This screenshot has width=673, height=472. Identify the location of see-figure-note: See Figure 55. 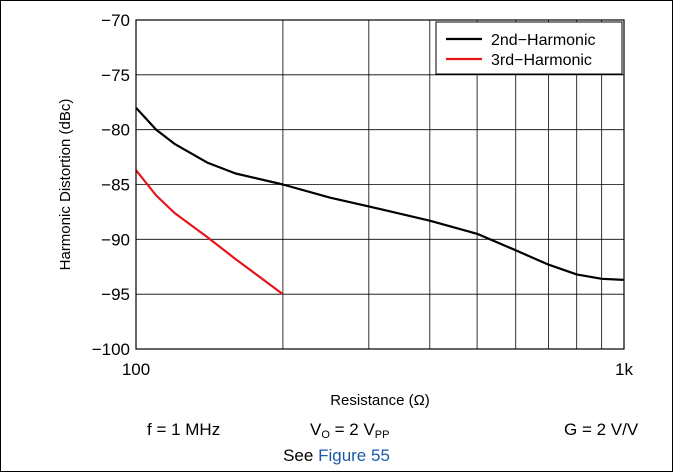
(336, 455).